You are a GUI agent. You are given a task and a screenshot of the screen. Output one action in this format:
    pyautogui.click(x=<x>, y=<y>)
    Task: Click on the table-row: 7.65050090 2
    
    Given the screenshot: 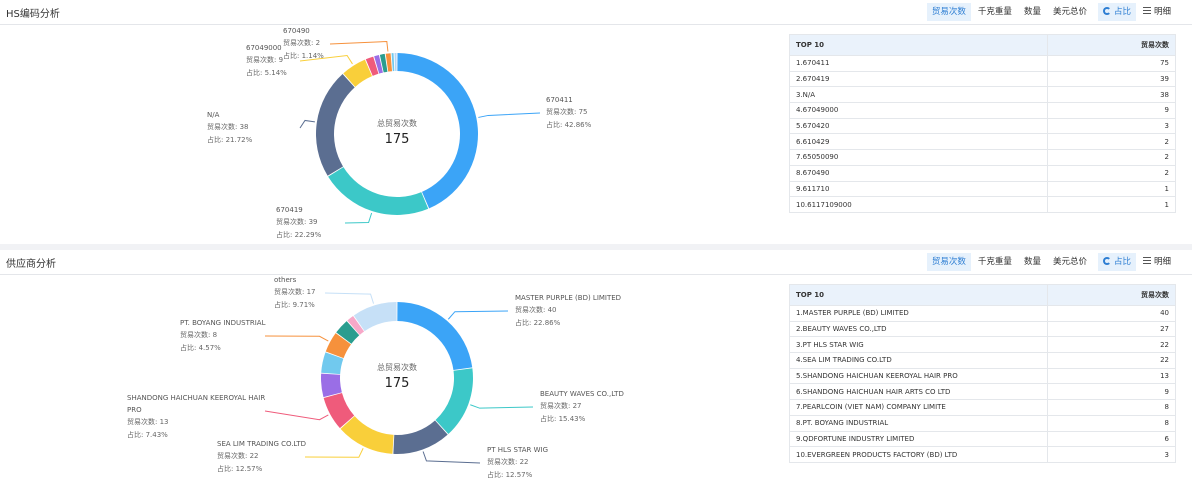 What is the action you would take?
    pyautogui.click(x=982, y=157)
    